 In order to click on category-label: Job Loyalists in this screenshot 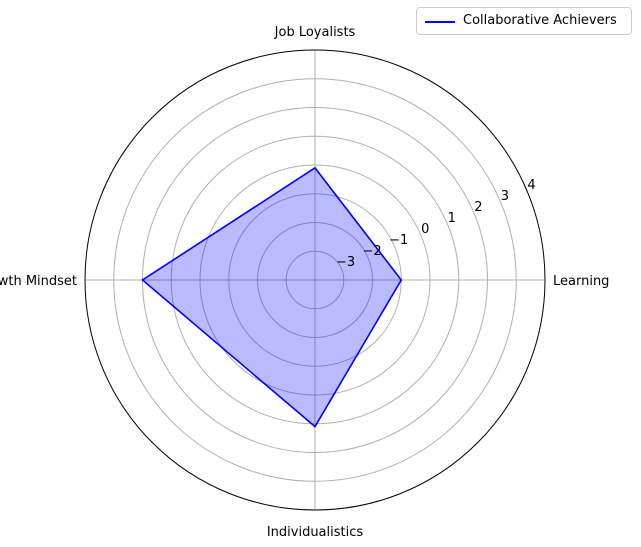, I will do `click(315, 32)`.